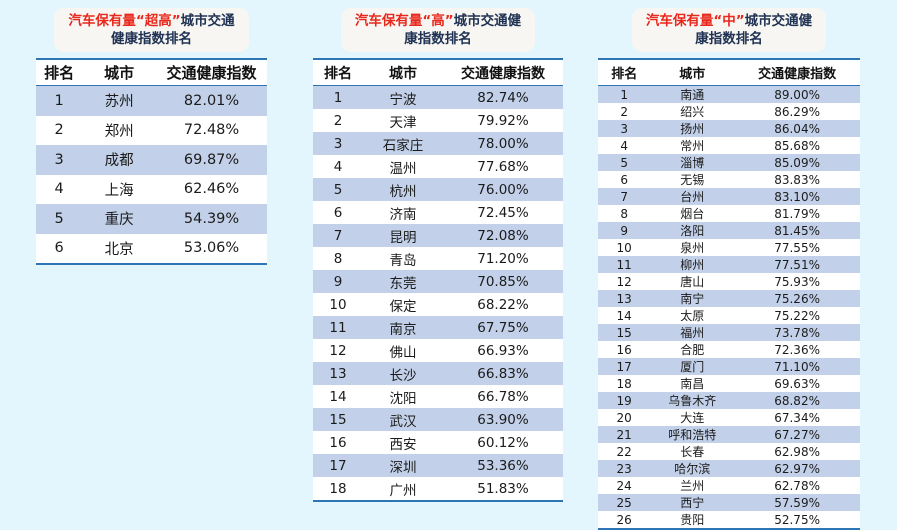 The height and width of the screenshot is (530, 897). What do you see at coordinates (729, 179) in the screenshot?
I see `table-row: 6 无锡 83.83%` at bounding box center [729, 179].